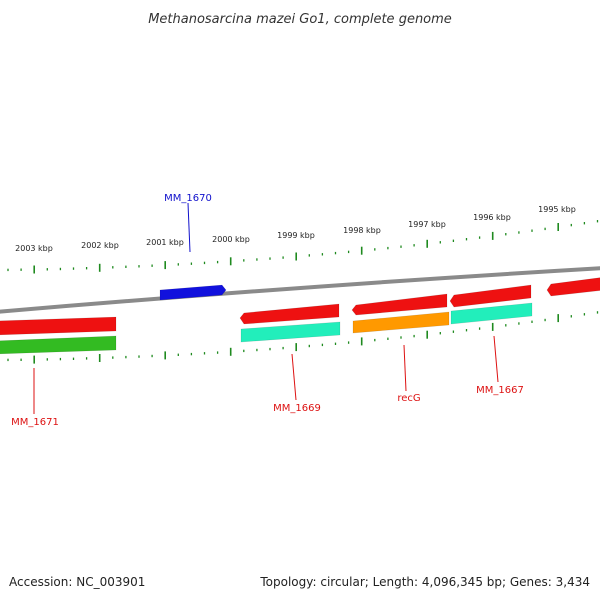 Image resolution: width=600 pixels, height=600 pixels. What do you see at coordinates (34, 248) in the screenshot?
I see `tick-label-2003: 2003 kbp` at bounding box center [34, 248].